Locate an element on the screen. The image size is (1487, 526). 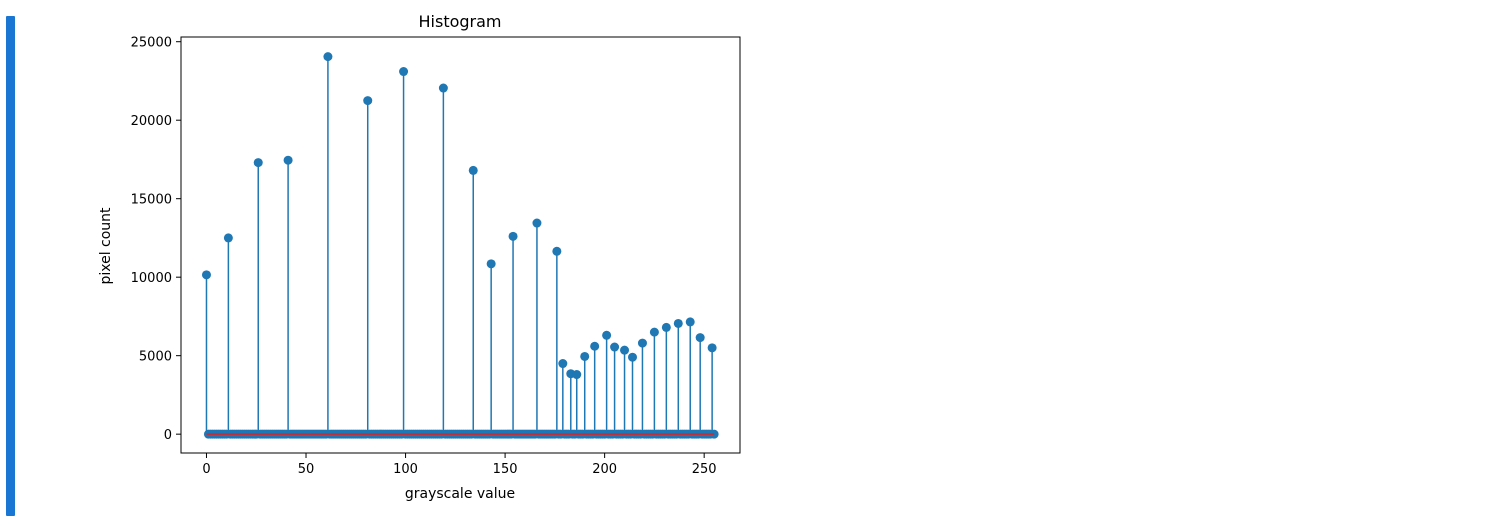
y-tick-label: 5000 is located at coordinates (155, 357).